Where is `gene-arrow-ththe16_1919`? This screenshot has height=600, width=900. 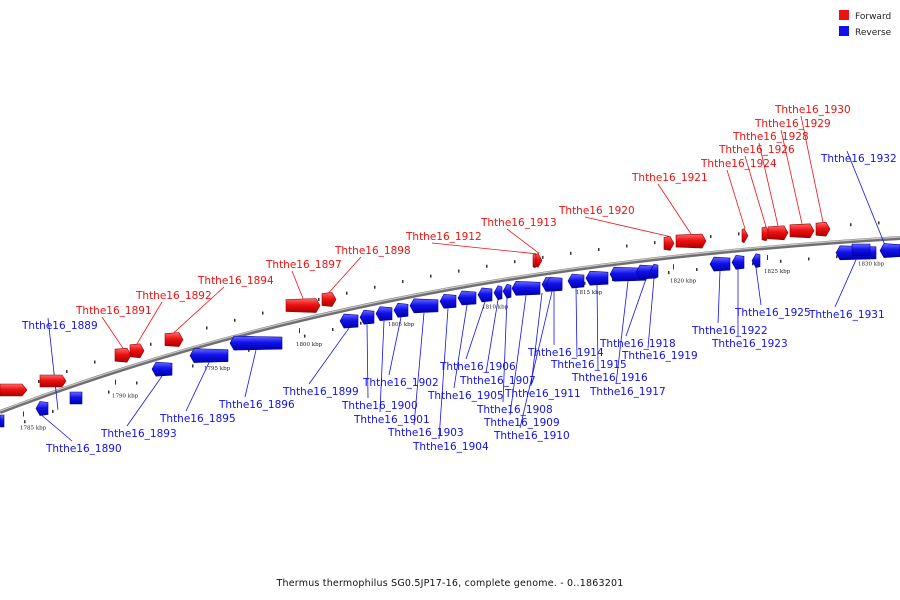
gene-arrow-ththe16_1919 is located at coordinates (654, 271).